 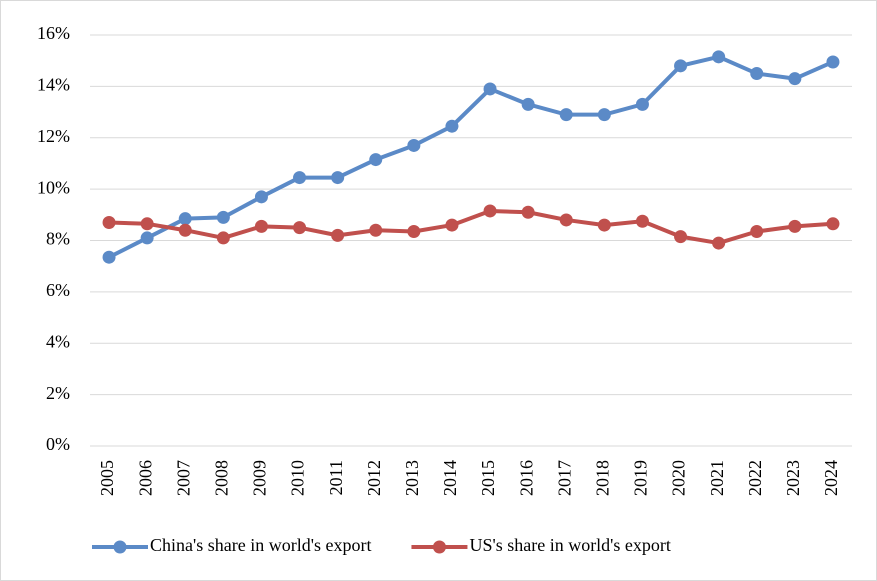 I want to click on y-tick-label: 0%, so click(x=58, y=444).